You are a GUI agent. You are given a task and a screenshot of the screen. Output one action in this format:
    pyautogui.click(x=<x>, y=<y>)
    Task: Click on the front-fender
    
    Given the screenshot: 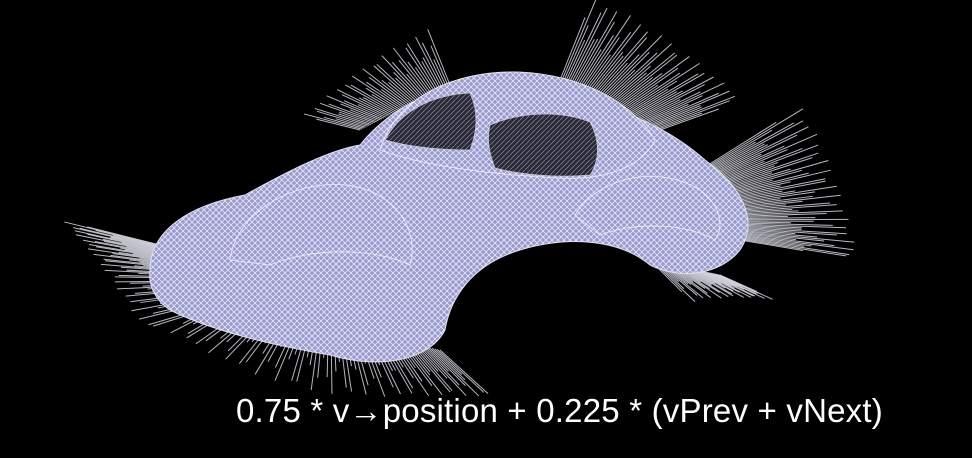 What is the action you would take?
    pyautogui.click(x=321, y=225)
    